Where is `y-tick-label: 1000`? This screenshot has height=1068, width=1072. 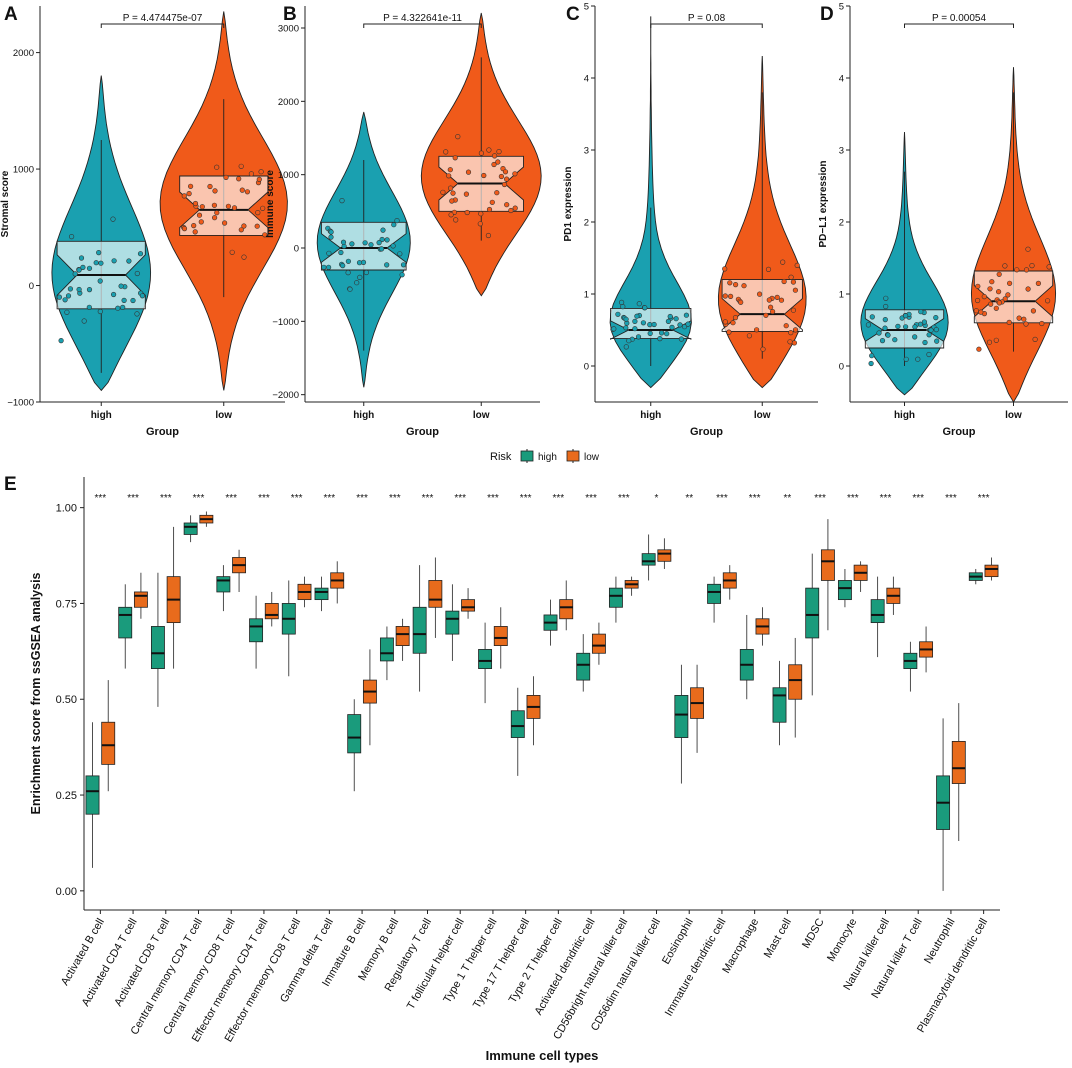
y-tick-label: 1000 is located at coordinates (23, 170).